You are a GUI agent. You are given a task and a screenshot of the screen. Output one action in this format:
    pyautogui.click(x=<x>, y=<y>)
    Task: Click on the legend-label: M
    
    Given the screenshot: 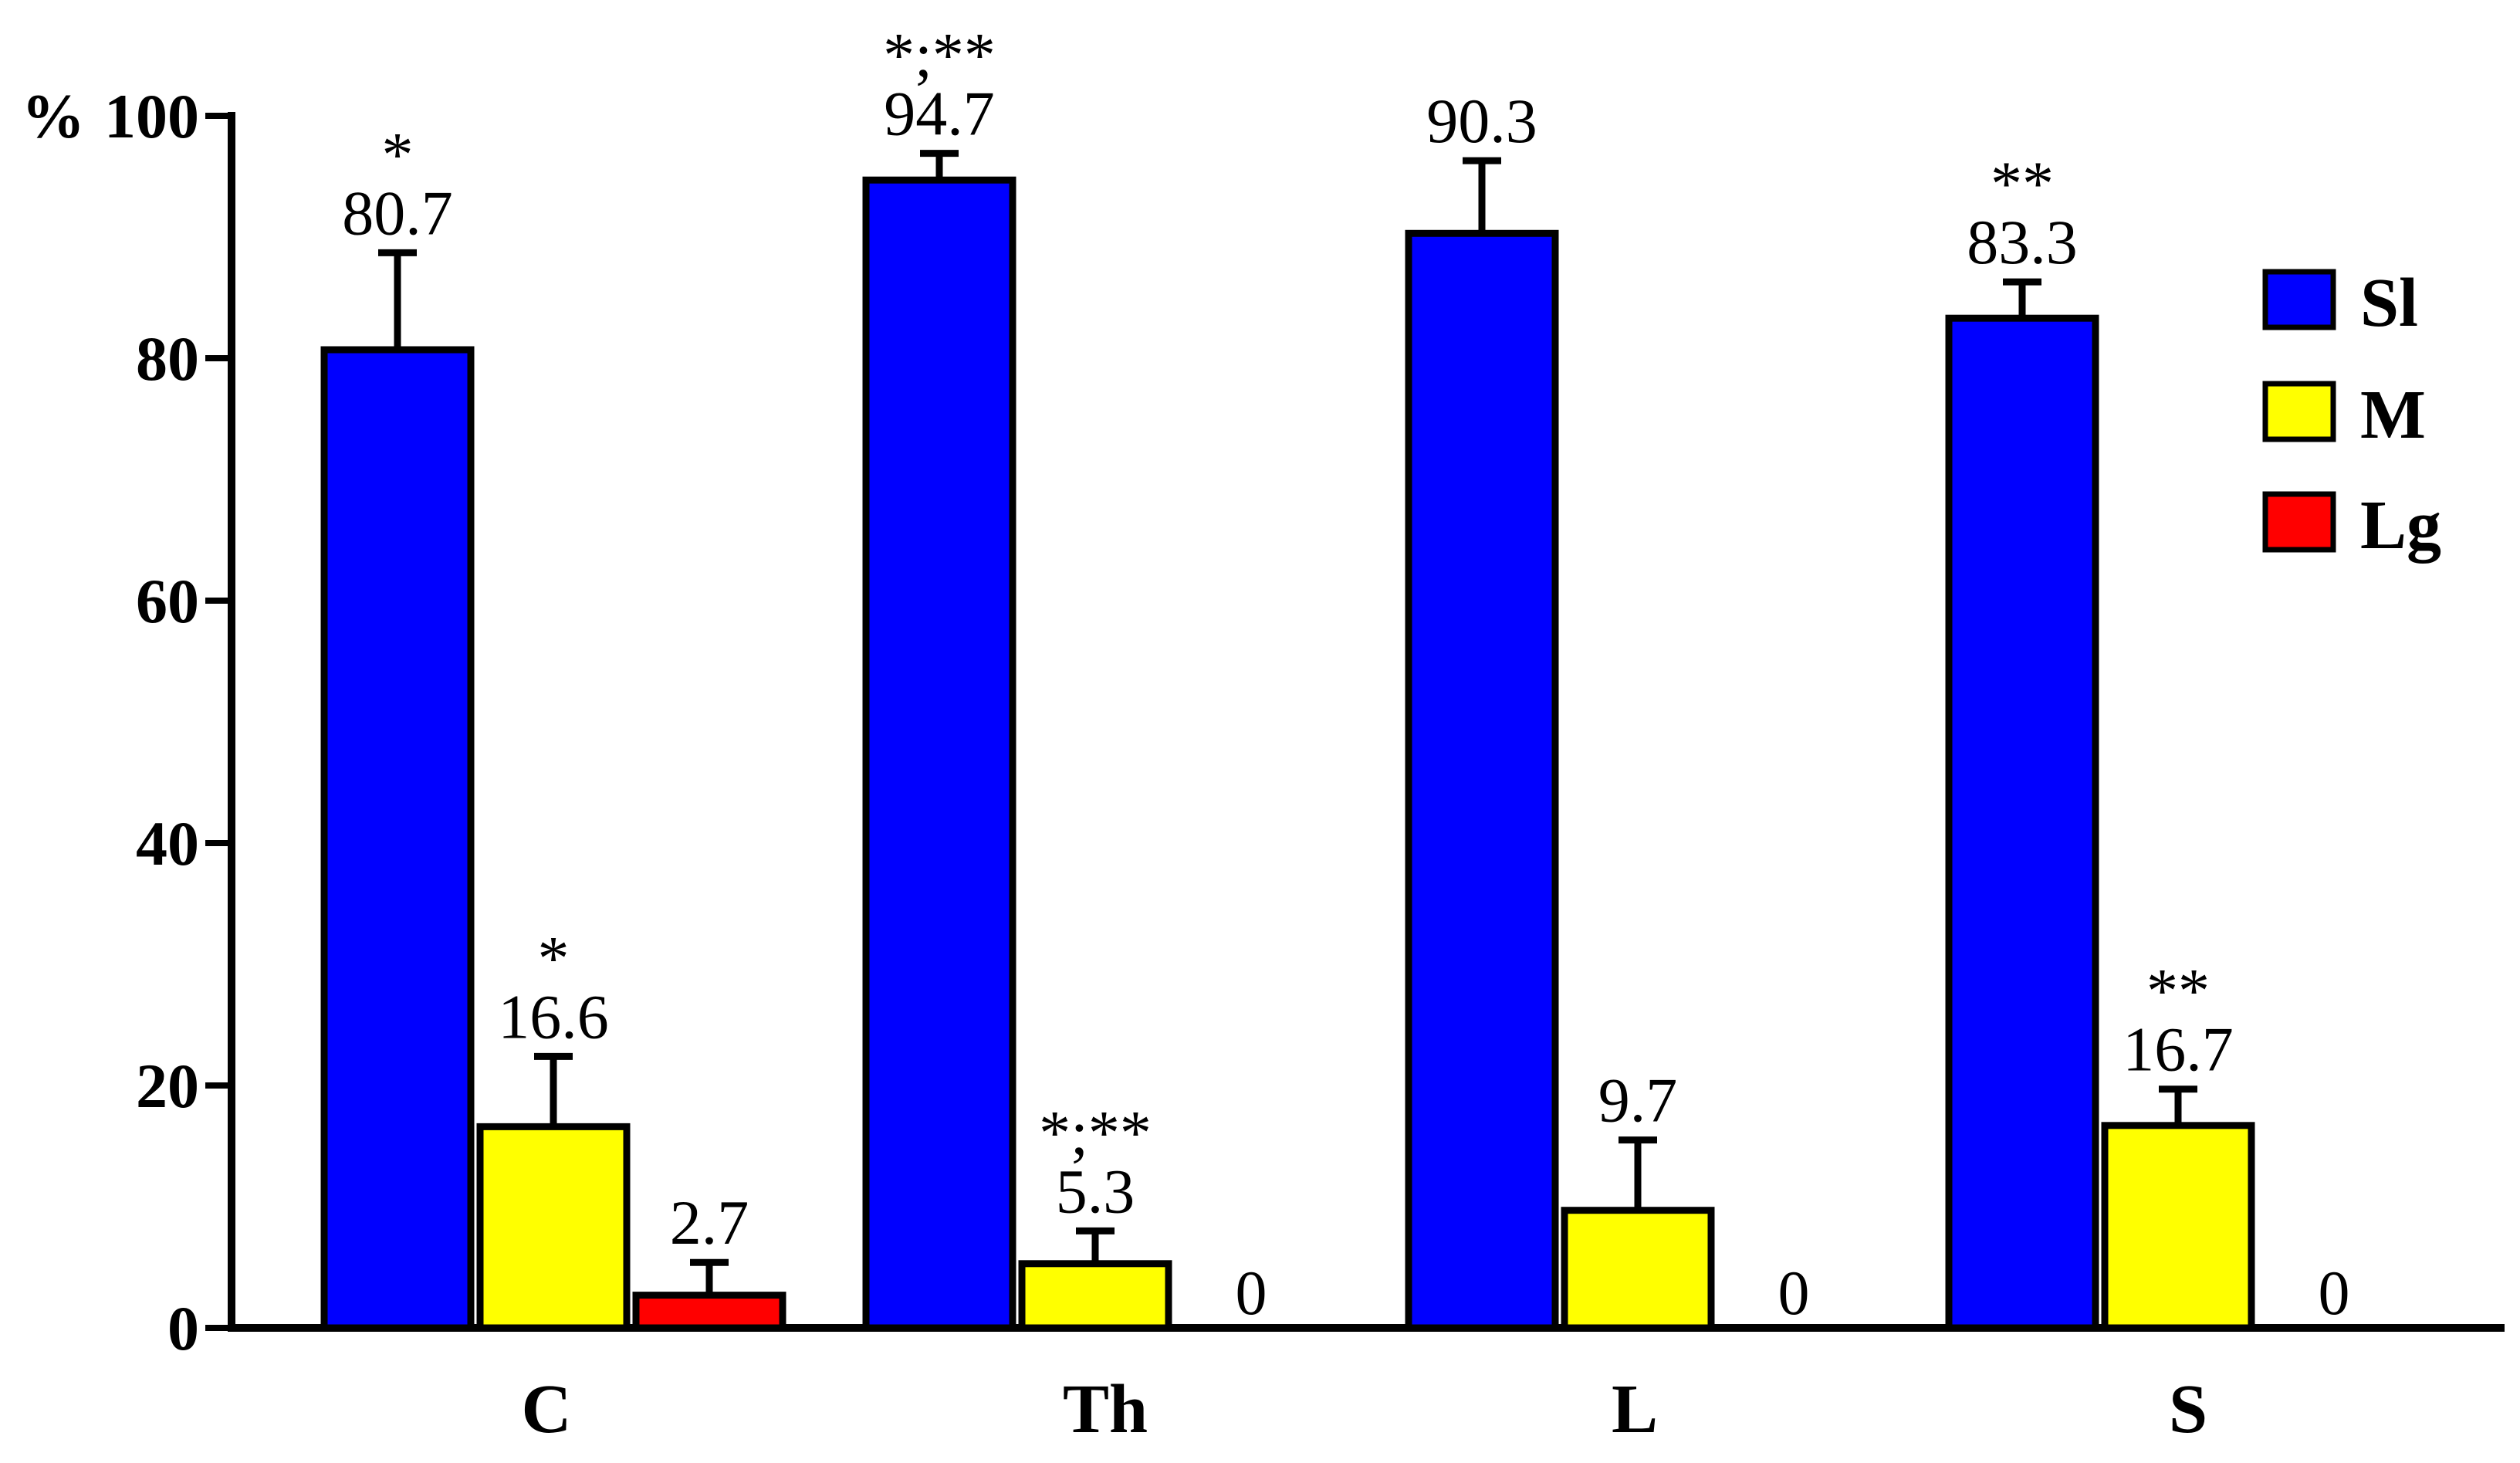 What is the action you would take?
    pyautogui.click(x=2393, y=415)
    